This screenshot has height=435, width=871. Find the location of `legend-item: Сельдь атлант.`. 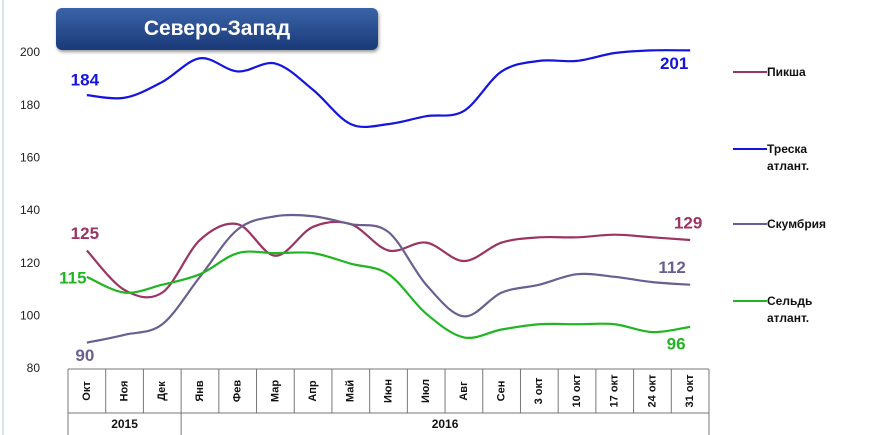

legend-item: Сельдь атлант. is located at coordinates (786, 310).